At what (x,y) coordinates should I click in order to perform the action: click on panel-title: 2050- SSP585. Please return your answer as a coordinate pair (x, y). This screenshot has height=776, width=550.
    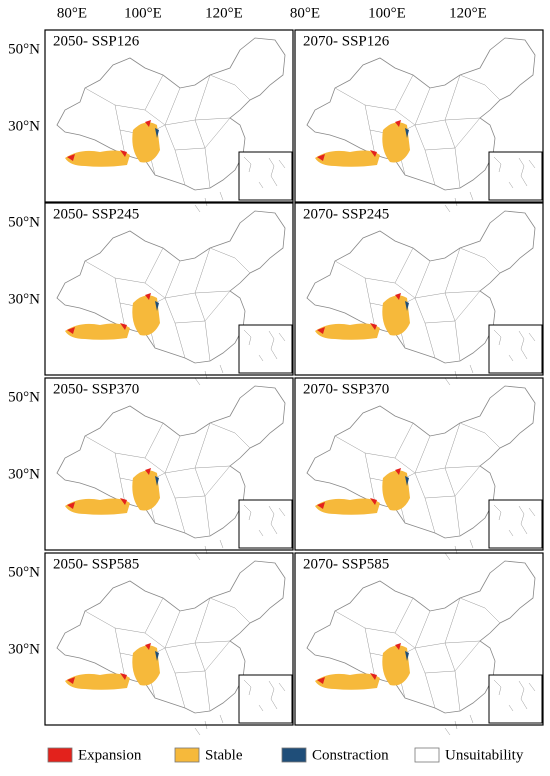
    Looking at the image, I should click on (96, 564).